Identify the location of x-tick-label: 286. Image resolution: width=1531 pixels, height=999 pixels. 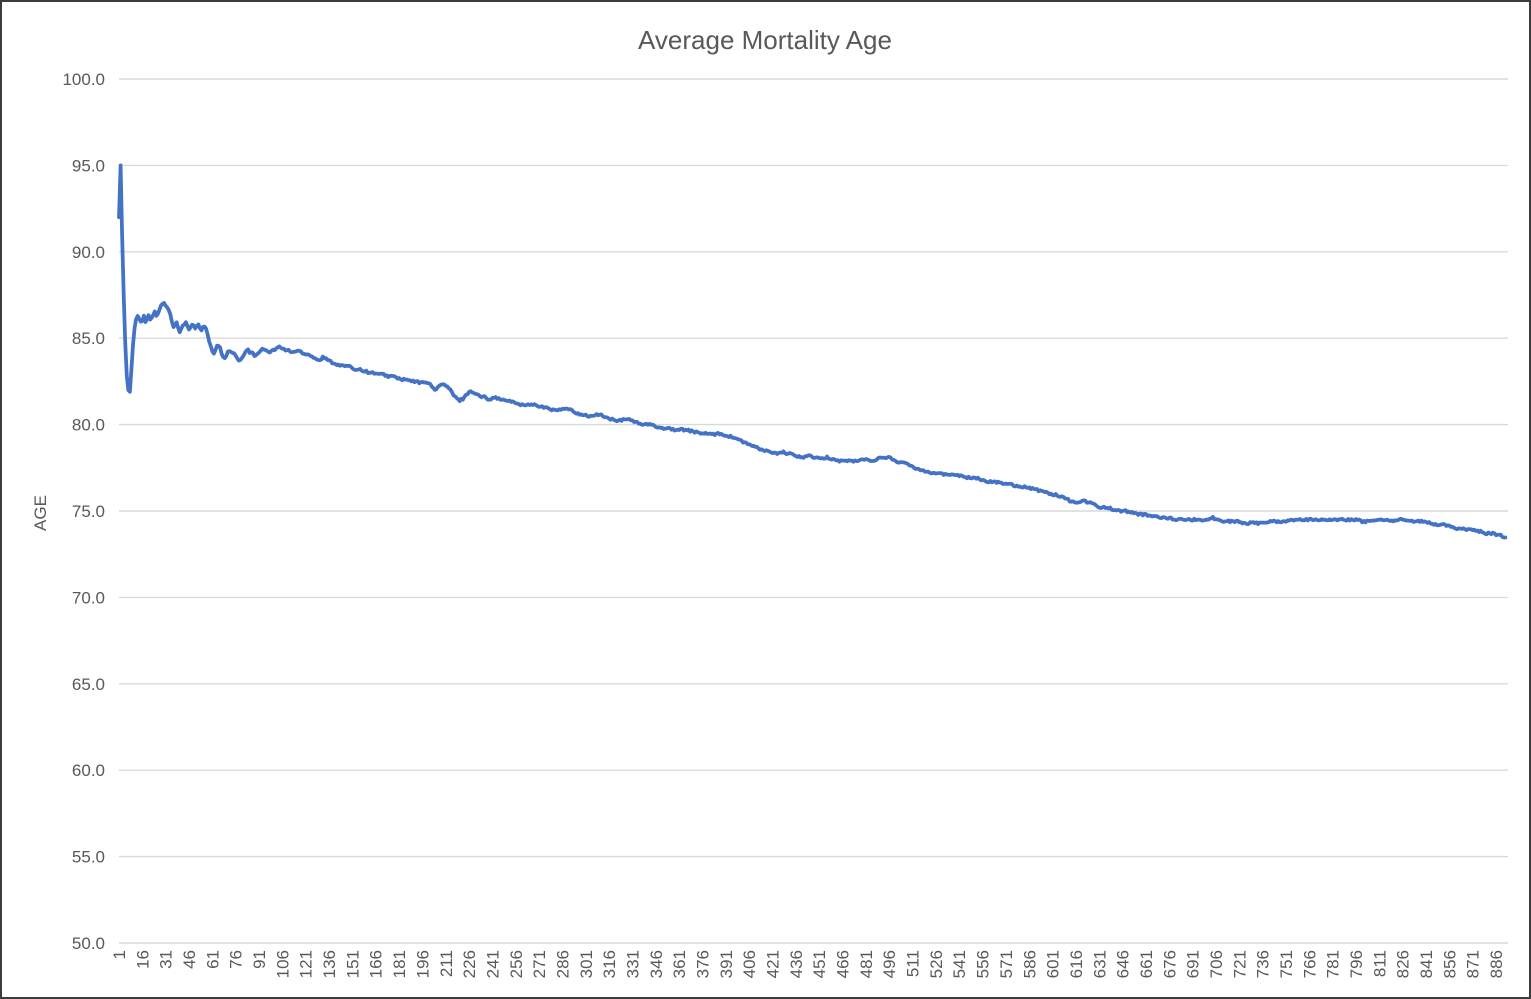
(563, 964).